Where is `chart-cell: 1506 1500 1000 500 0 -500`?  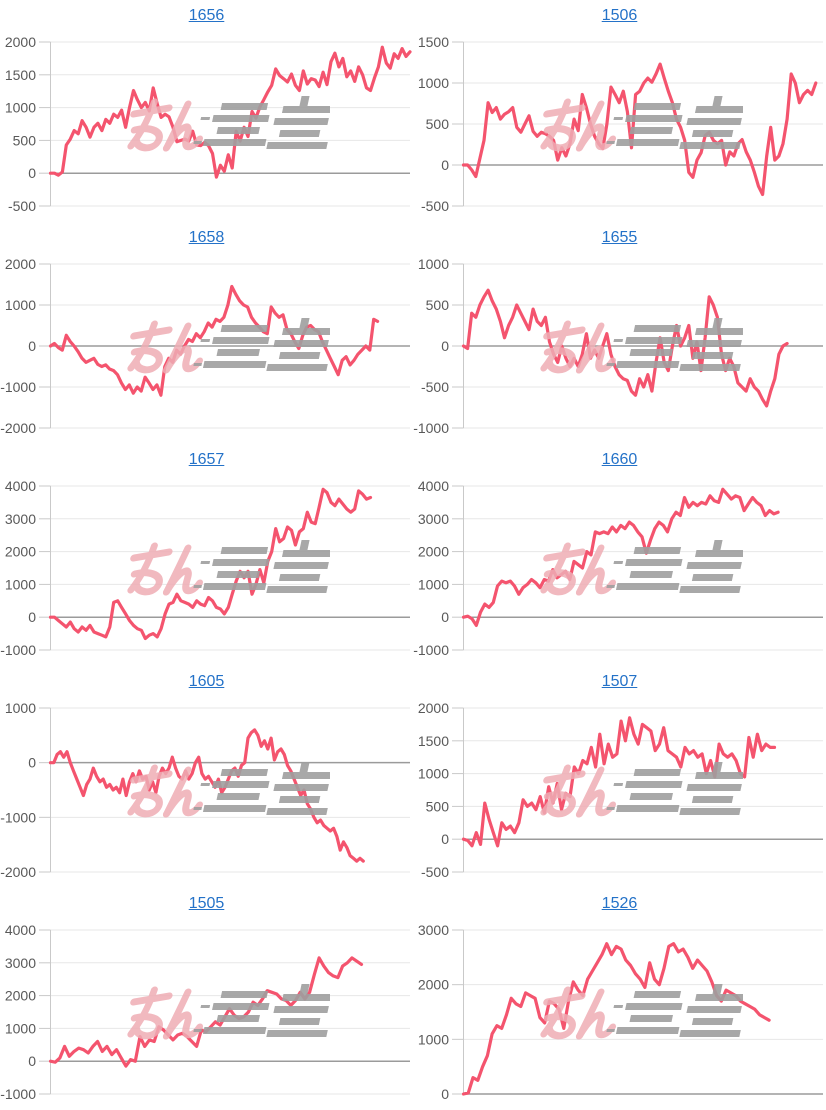
chart-cell: 1506 1500 1000 500 0 -500 is located at coordinates (619, 111).